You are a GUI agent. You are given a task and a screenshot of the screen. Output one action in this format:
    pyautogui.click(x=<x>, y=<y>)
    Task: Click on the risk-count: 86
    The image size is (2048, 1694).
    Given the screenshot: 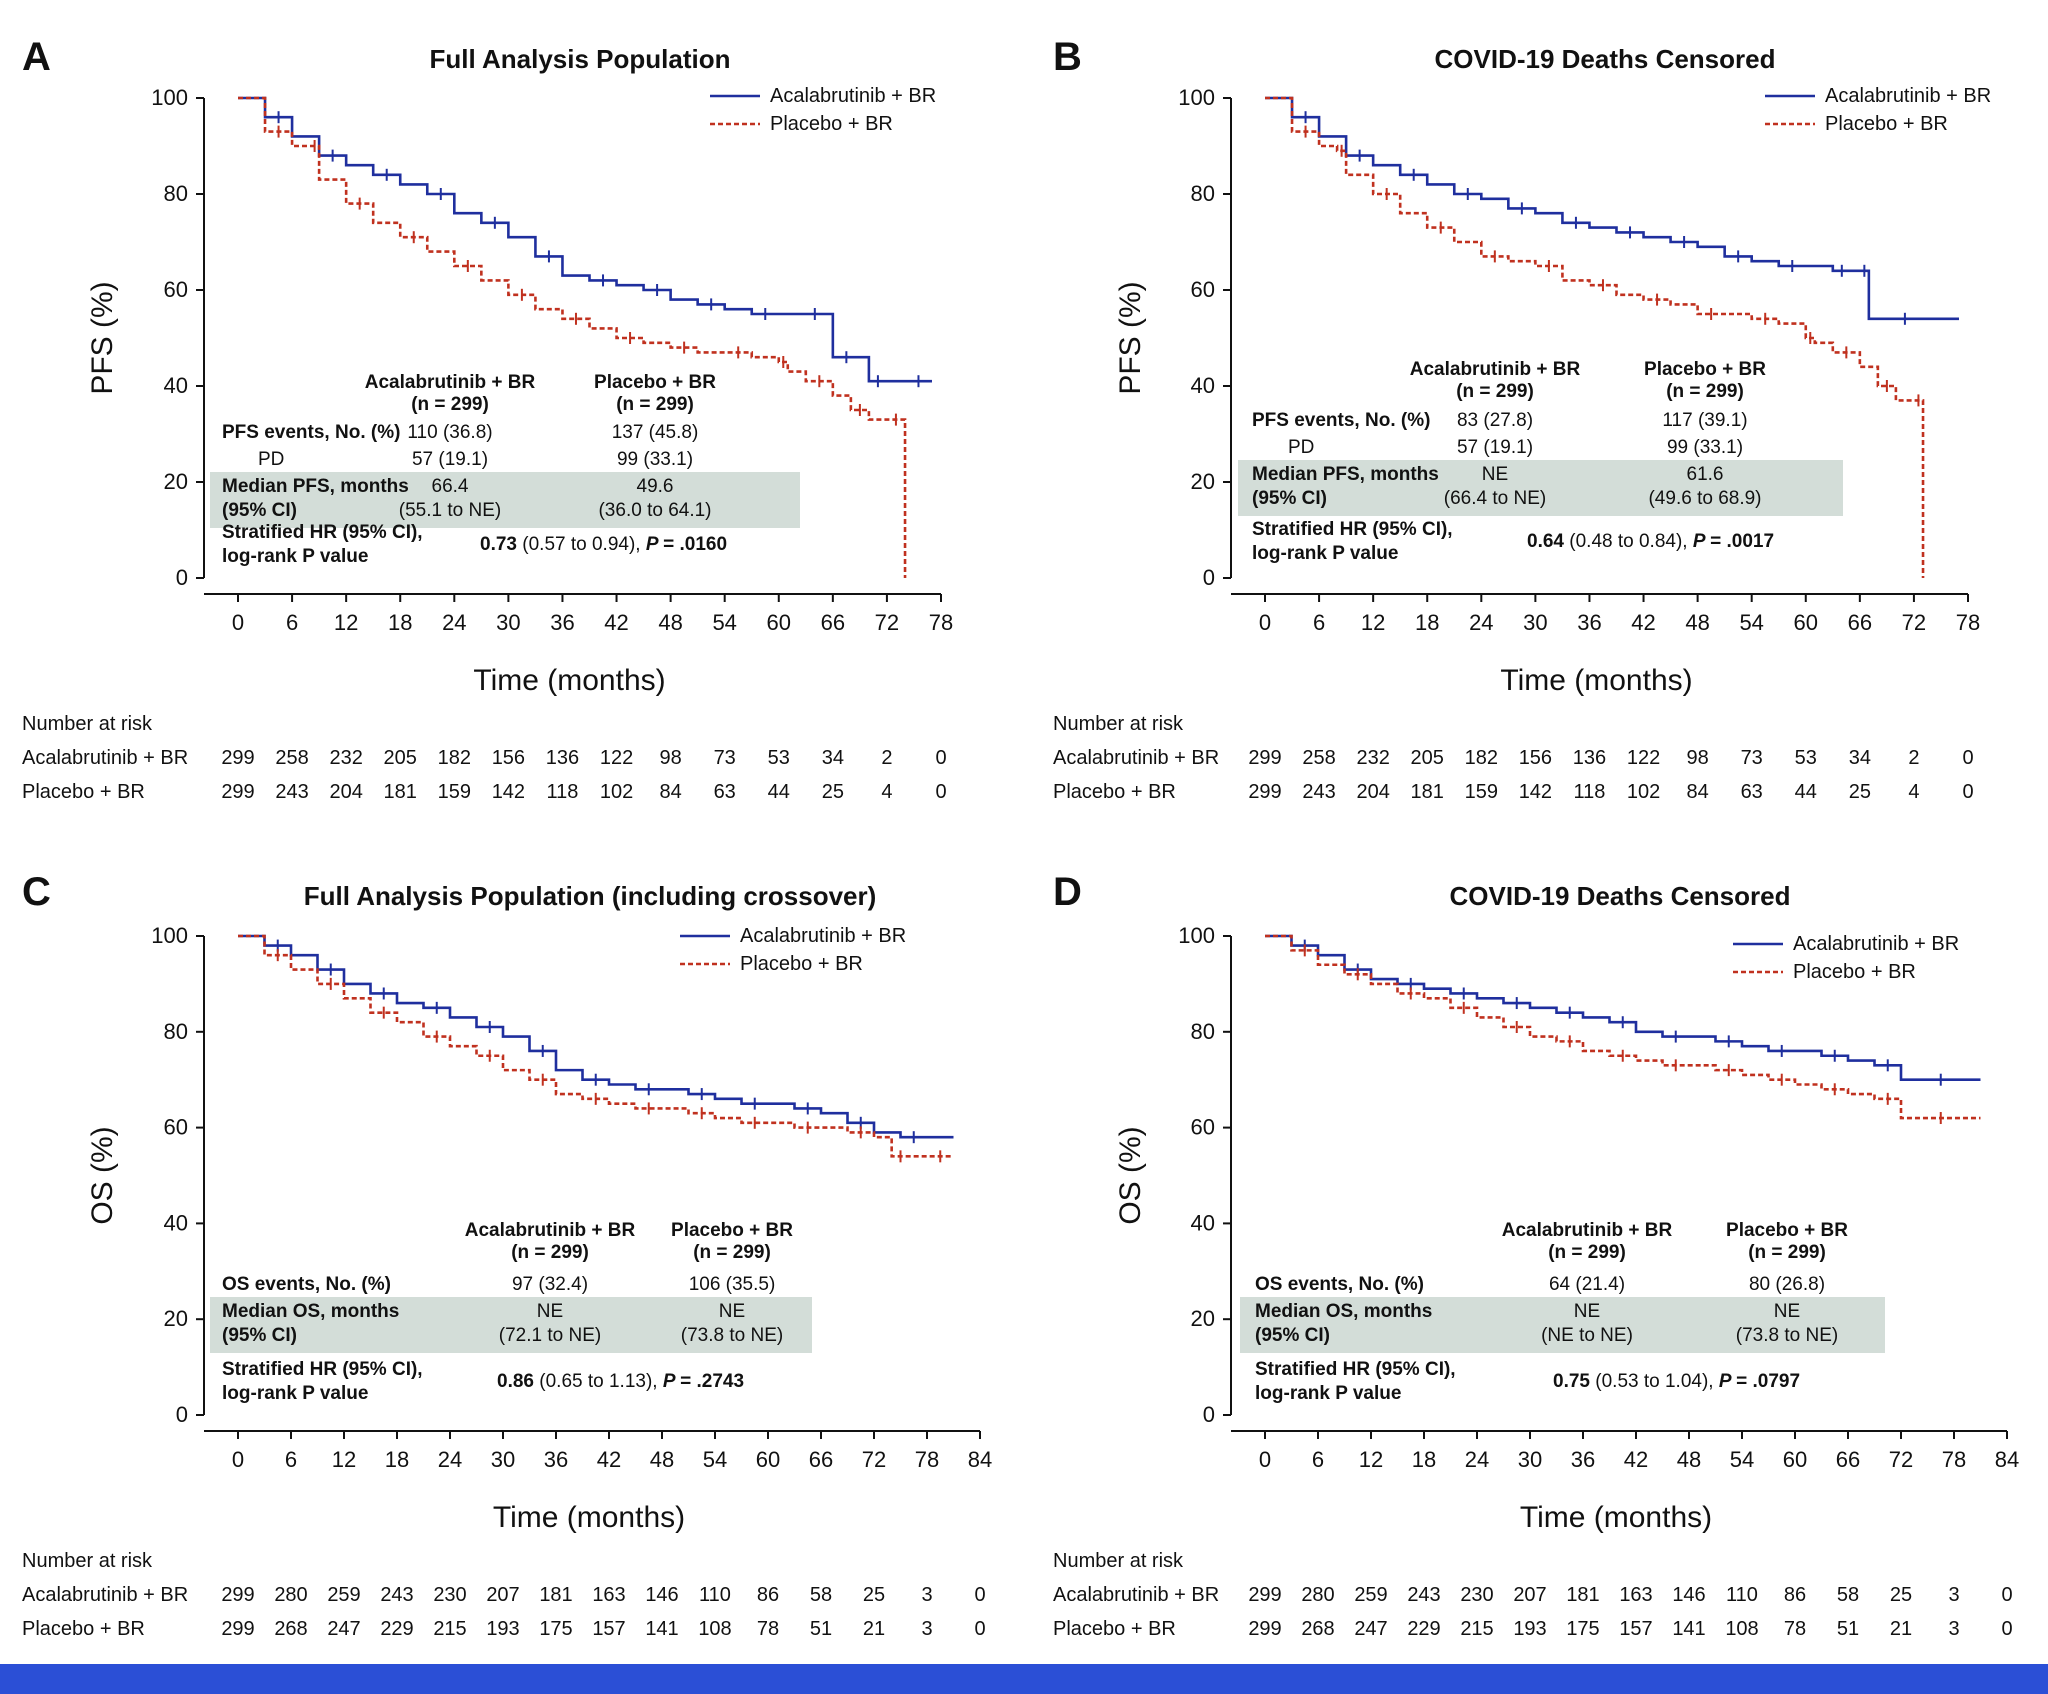 What is the action you would take?
    pyautogui.click(x=768, y=1595)
    